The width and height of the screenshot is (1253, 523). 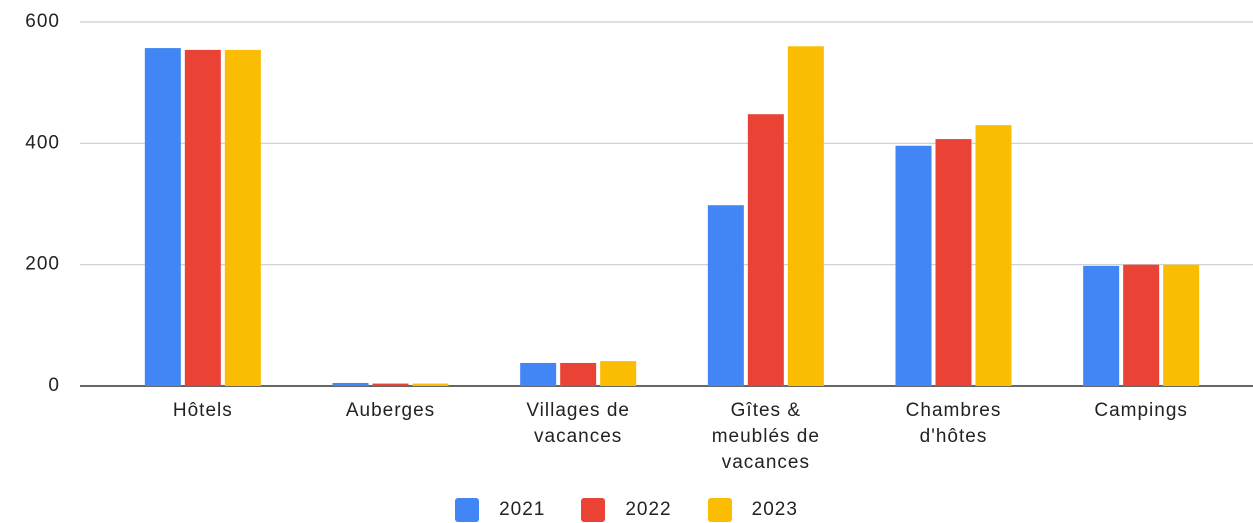 What do you see at coordinates (953, 423) in the screenshot?
I see `x-tick-label: Chambres d'hôtes` at bounding box center [953, 423].